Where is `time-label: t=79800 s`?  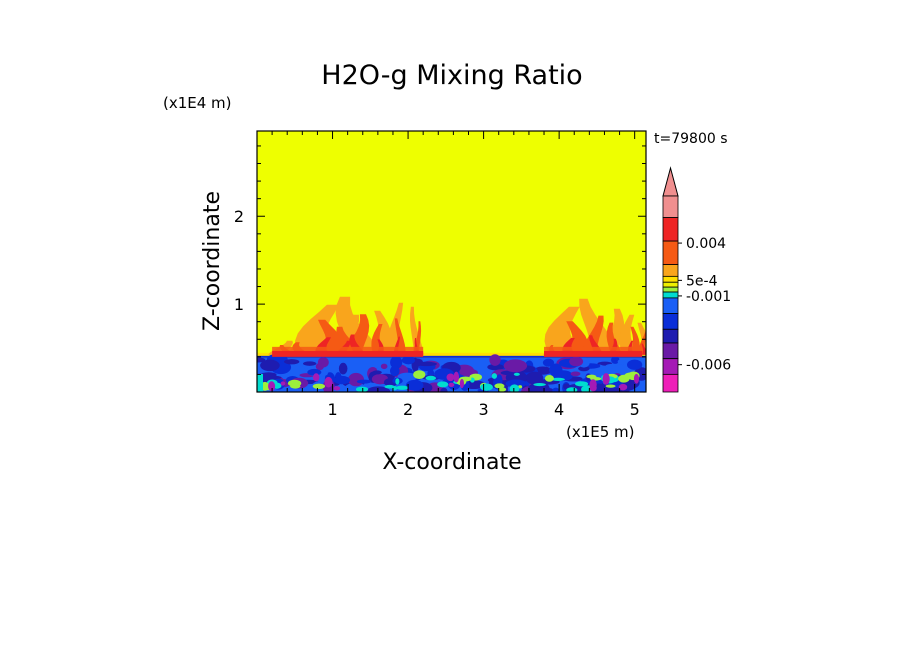 time-label: t=79800 s is located at coordinates (691, 139).